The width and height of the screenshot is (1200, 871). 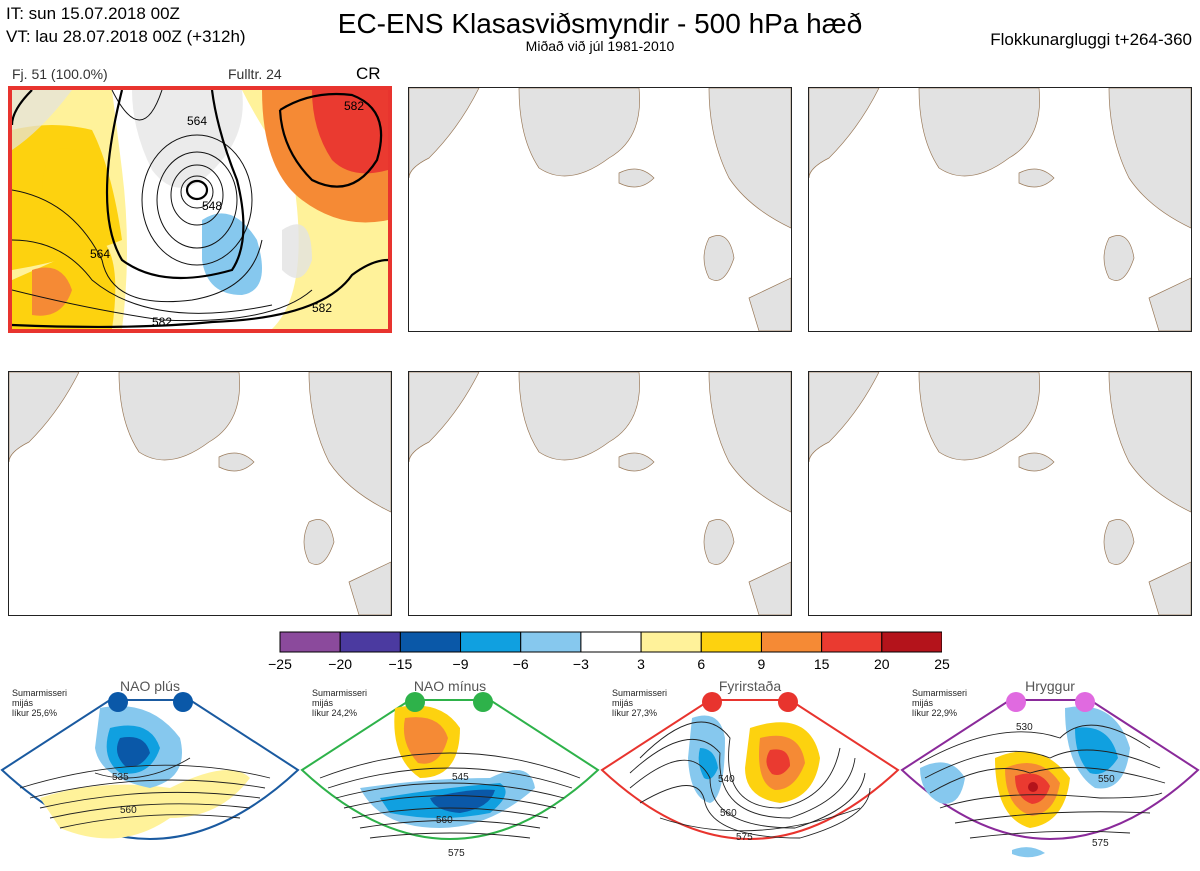 I want to click on scenario-map-1-plot: 582 564 582 582 548 564, so click(x=200, y=209).